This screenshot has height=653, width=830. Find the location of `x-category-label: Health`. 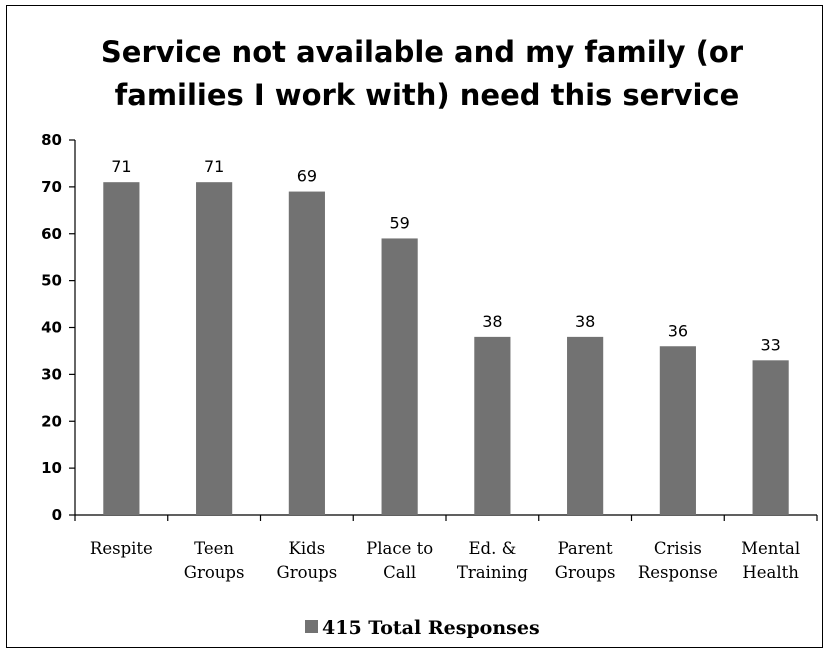

x-category-label: Health is located at coordinates (770, 572).